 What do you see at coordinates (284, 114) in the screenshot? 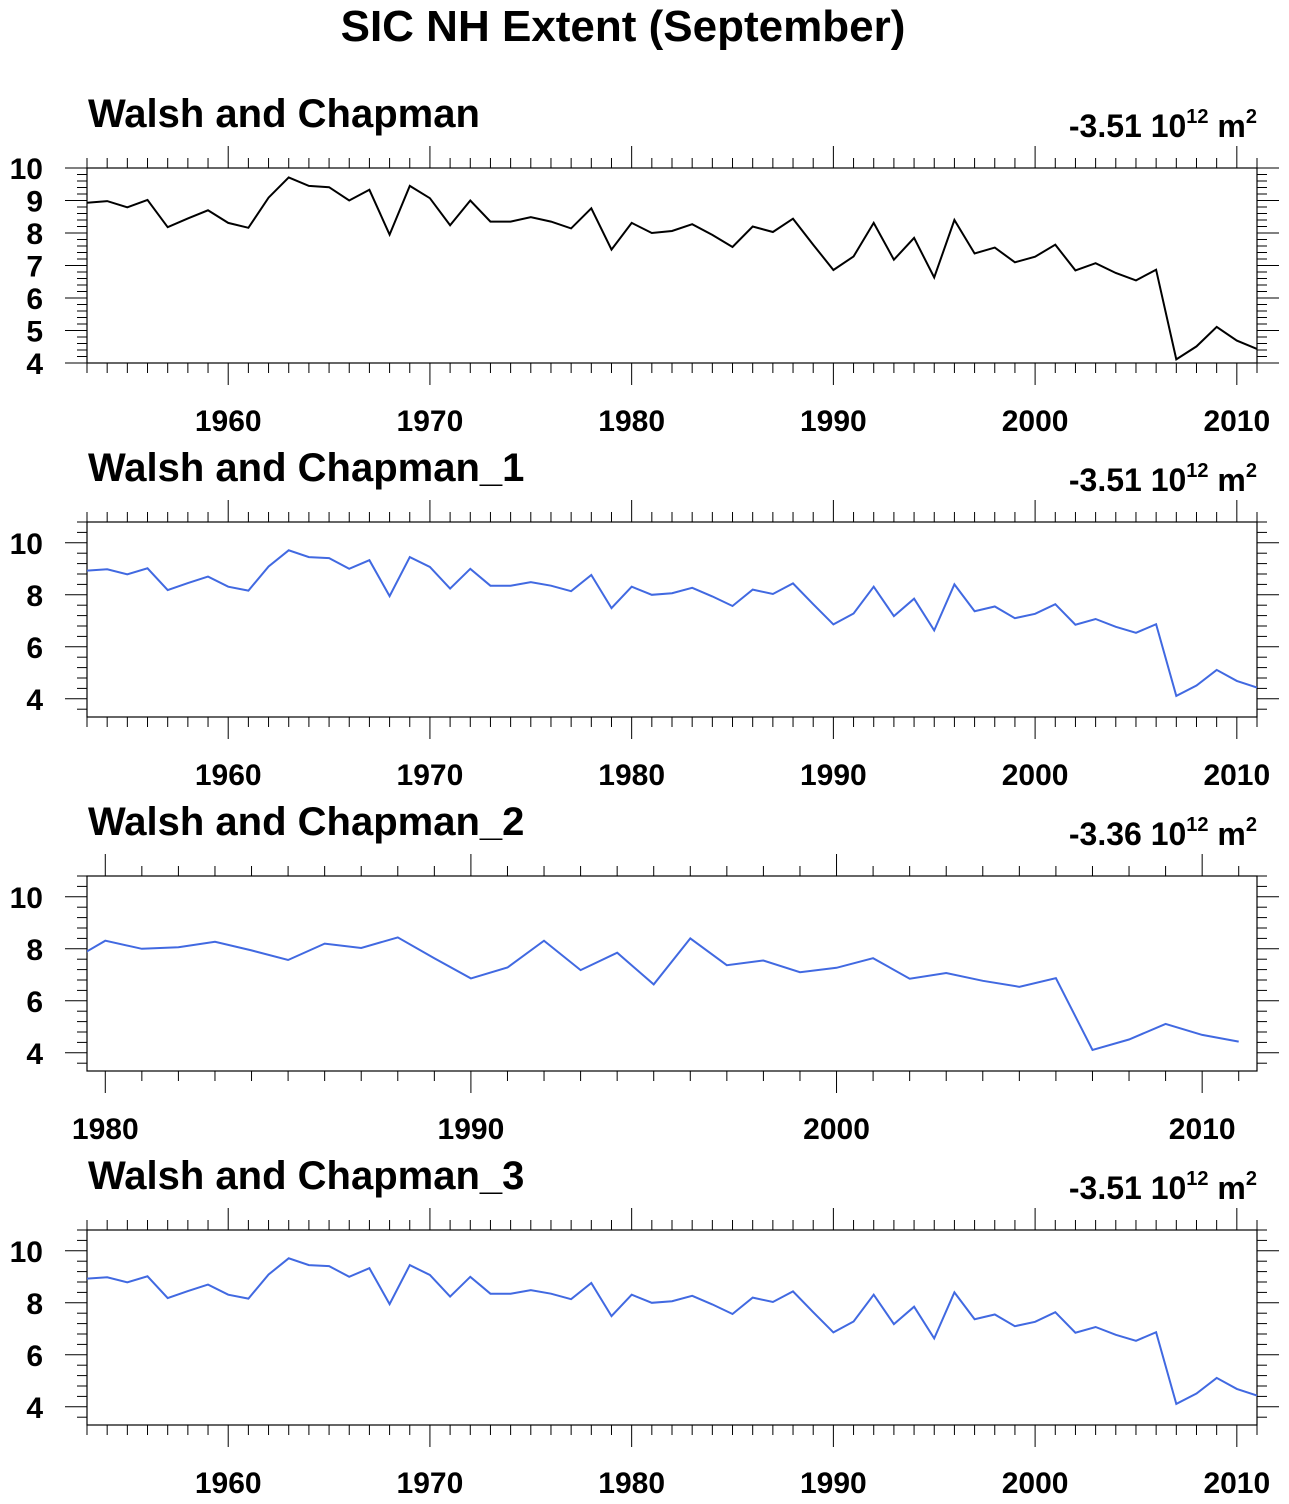
I see `panel-title: Walsh and Chapman` at bounding box center [284, 114].